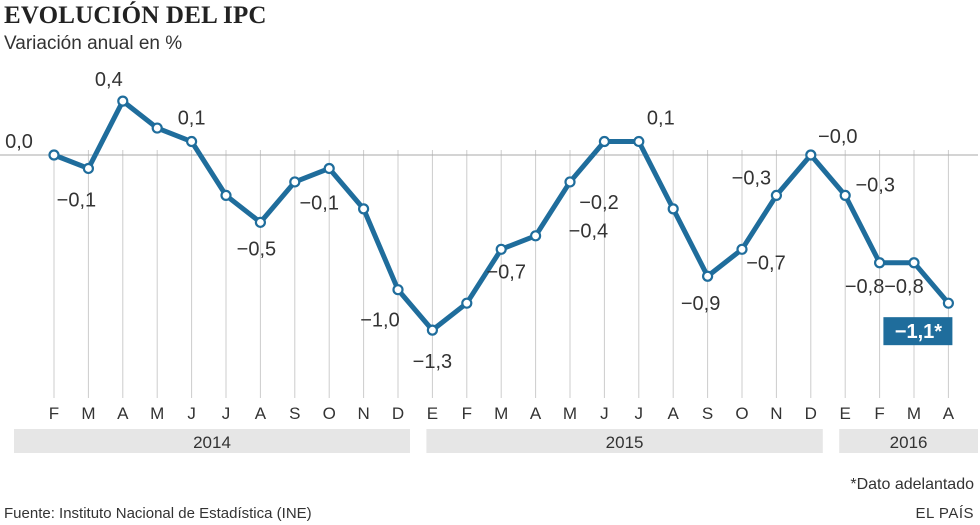 Image resolution: width=980 pixels, height=525 pixels. I want to click on highlight-label: −1,1*, so click(918, 332).